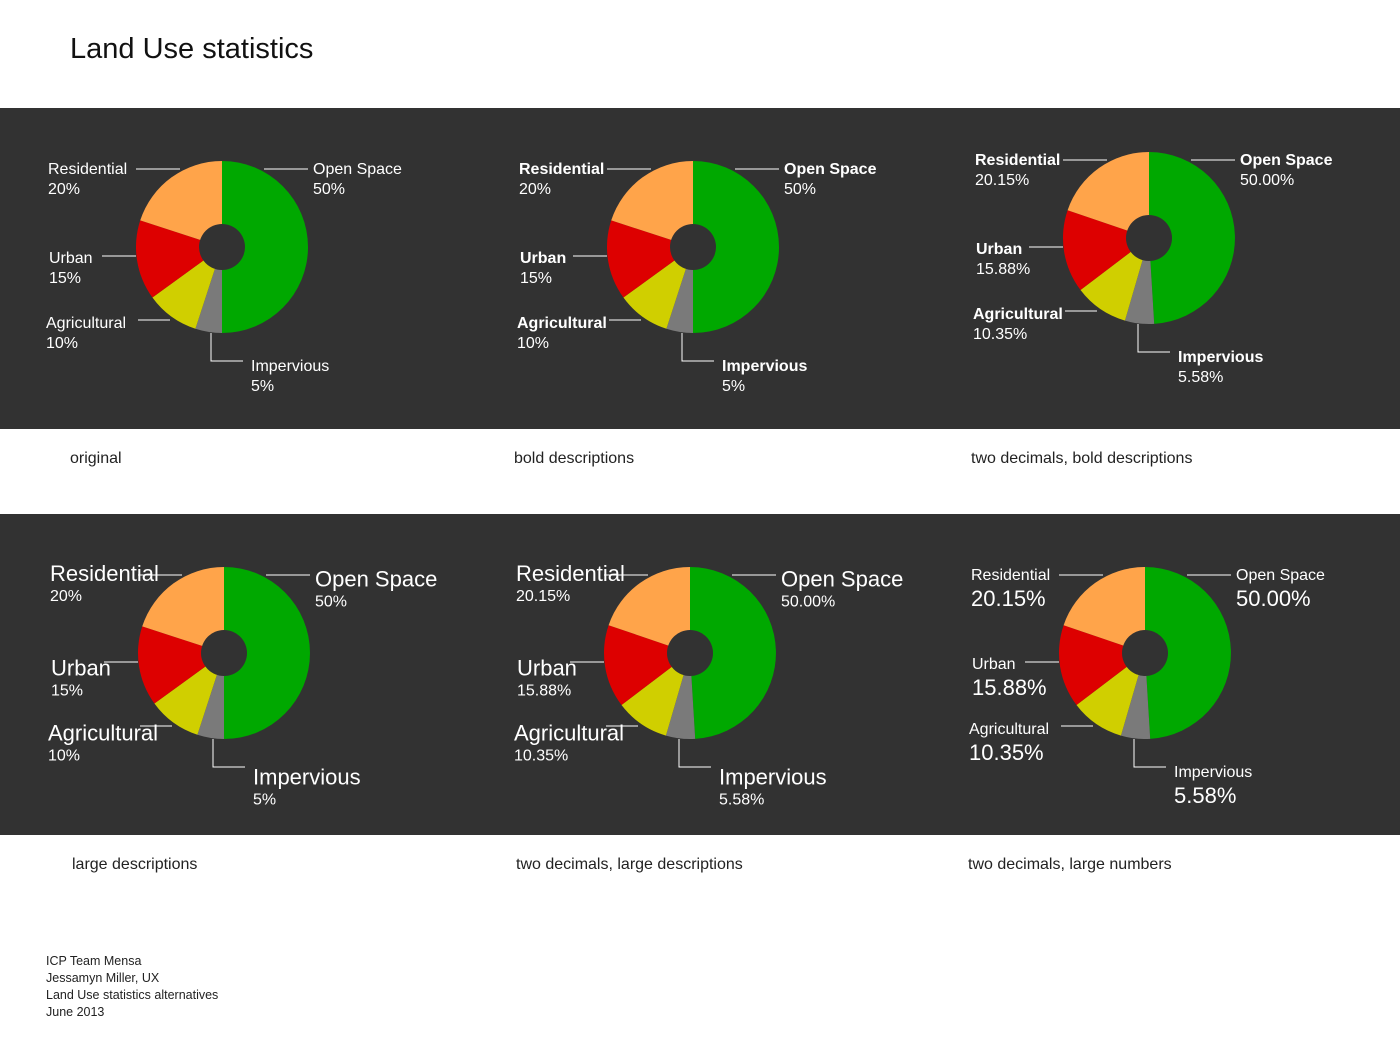  What do you see at coordinates (1082, 458) in the screenshot?
I see `caption-two-decimals-bold: two decimals, bold descriptions` at bounding box center [1082, 458].